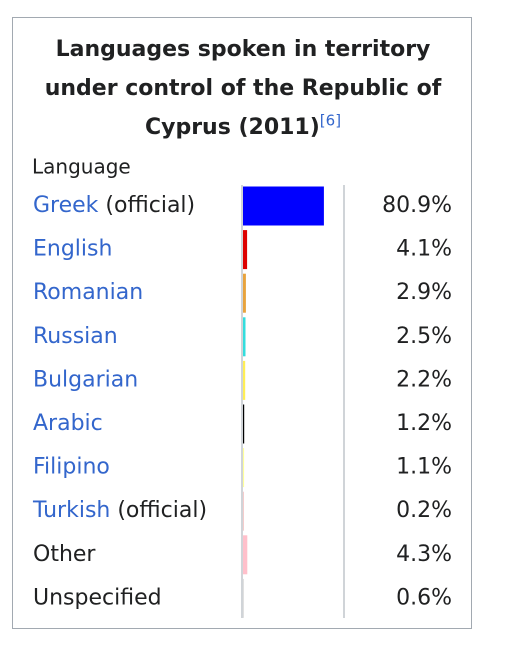 The height and width of the screenshot is (646, 507). Describe the element at coordinates (424, 423) in the screenshot. I see `value-label: 1.2%` at that location.